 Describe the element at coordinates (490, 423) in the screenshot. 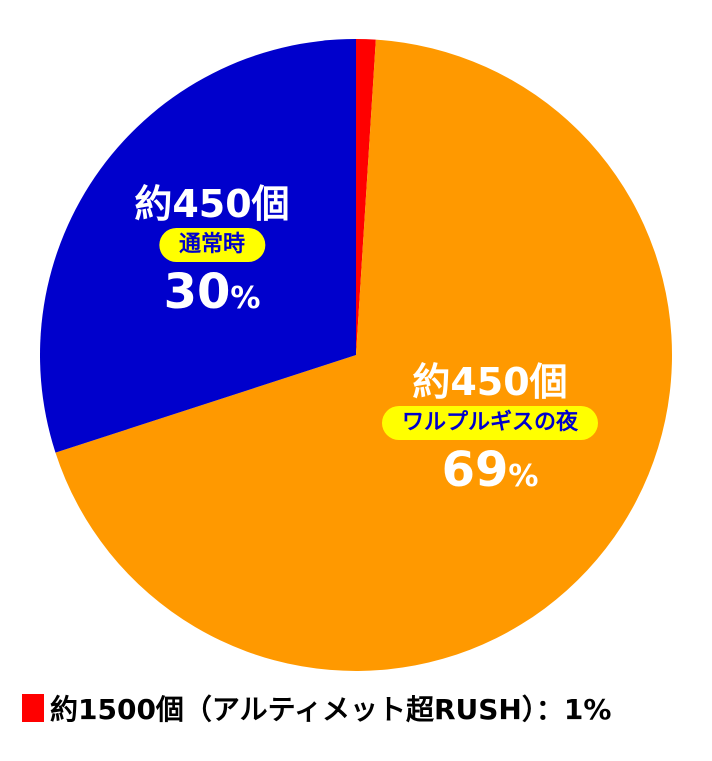

I see `label-walpurgis-name: ワルプルギスの夜` at that location.